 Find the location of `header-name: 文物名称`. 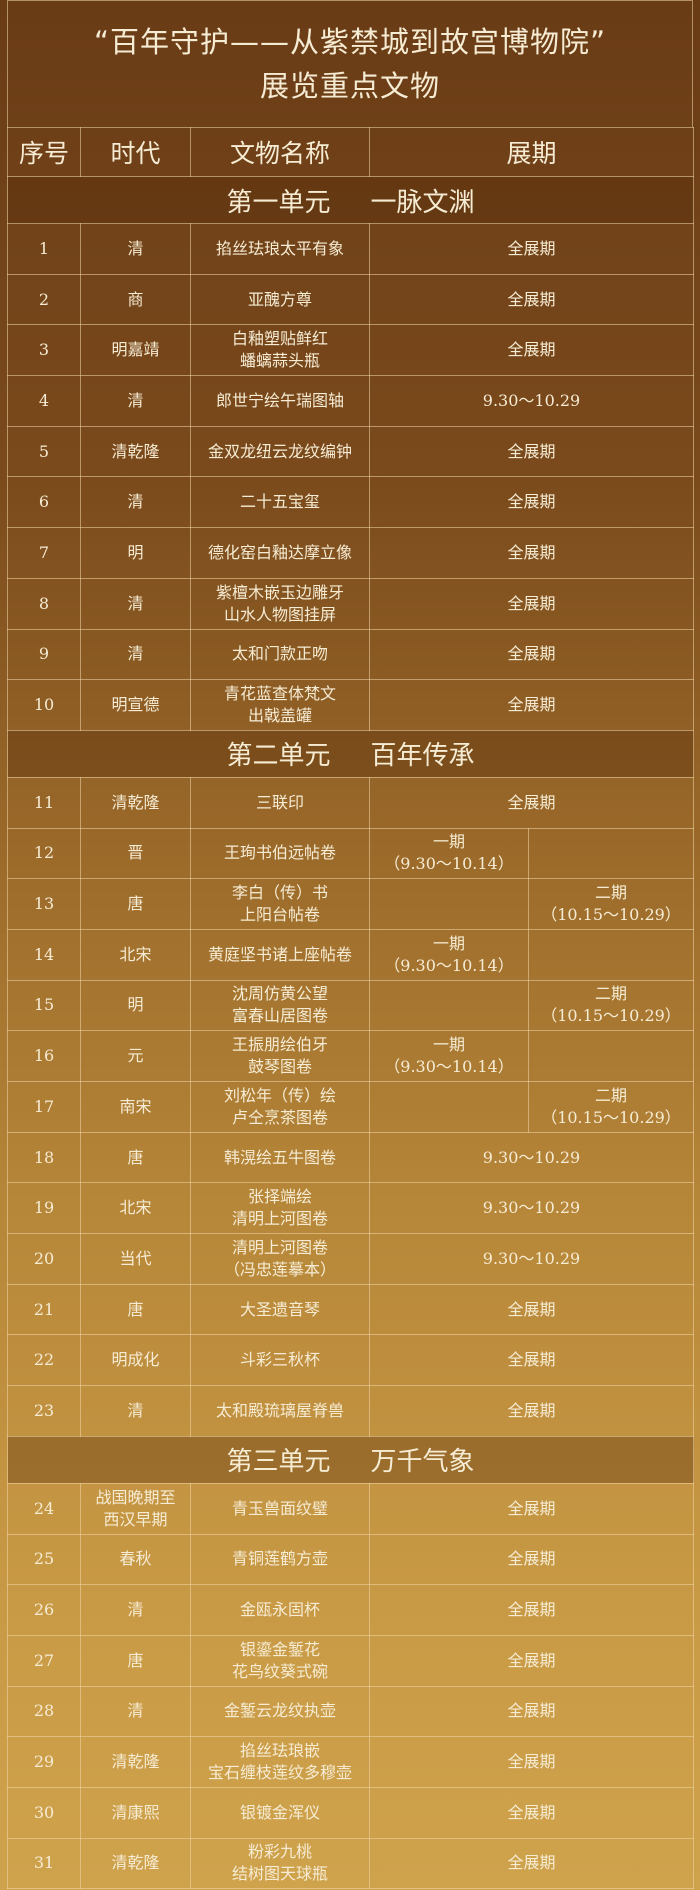

header-name: 文物名称 is located at coordinates (280, 152).